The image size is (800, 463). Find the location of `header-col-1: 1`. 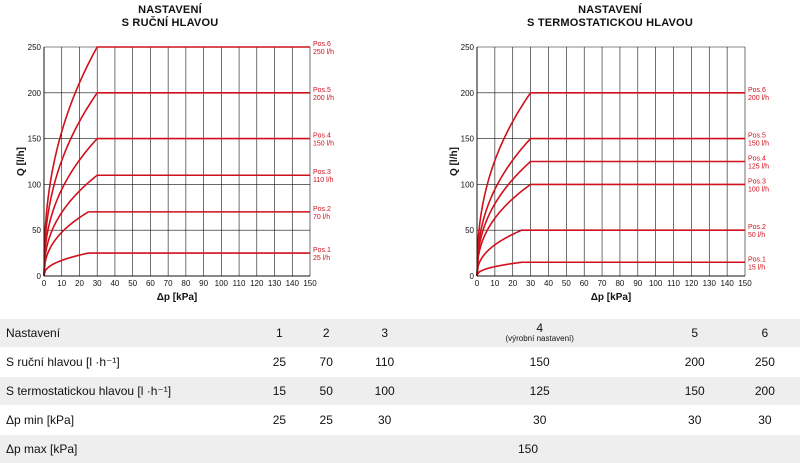

header-col-1: 1 is located at coordinates (279, 333).